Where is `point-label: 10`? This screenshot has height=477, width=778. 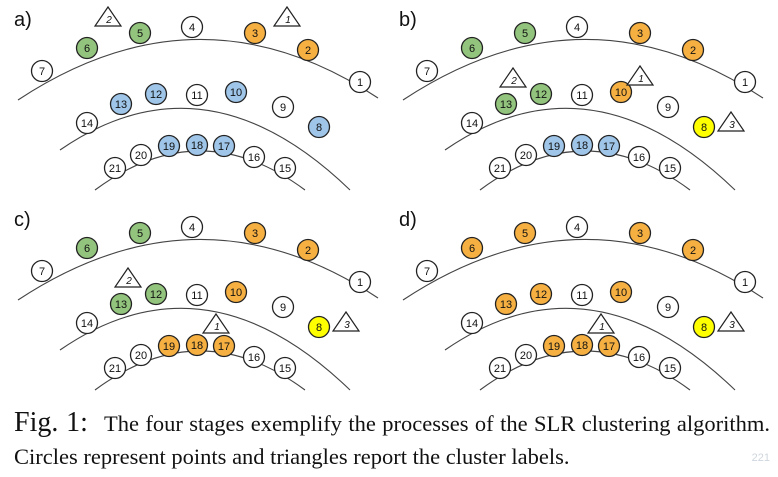 point-label: 10 is located at coordinates (236, 293).